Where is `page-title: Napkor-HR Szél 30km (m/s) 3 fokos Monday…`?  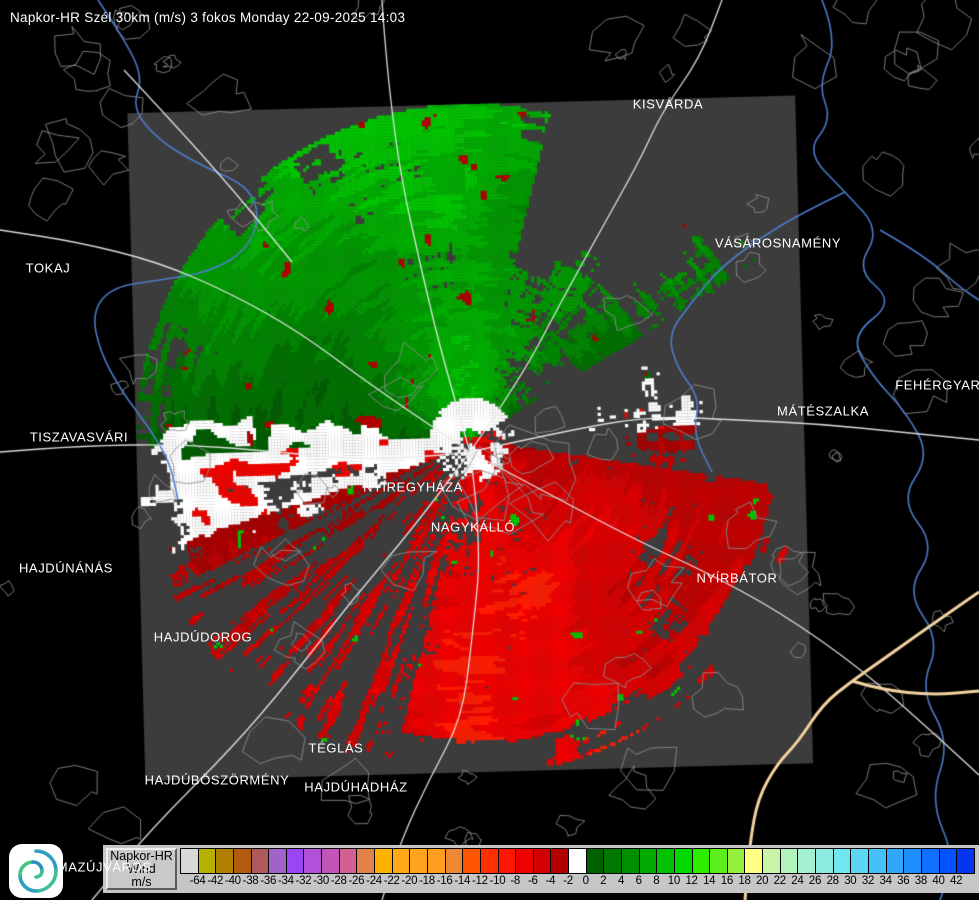 page-title: Napkor-HR Szél 30km (m/s) 3 fokos Monday… is located at coordinates (208, 17).